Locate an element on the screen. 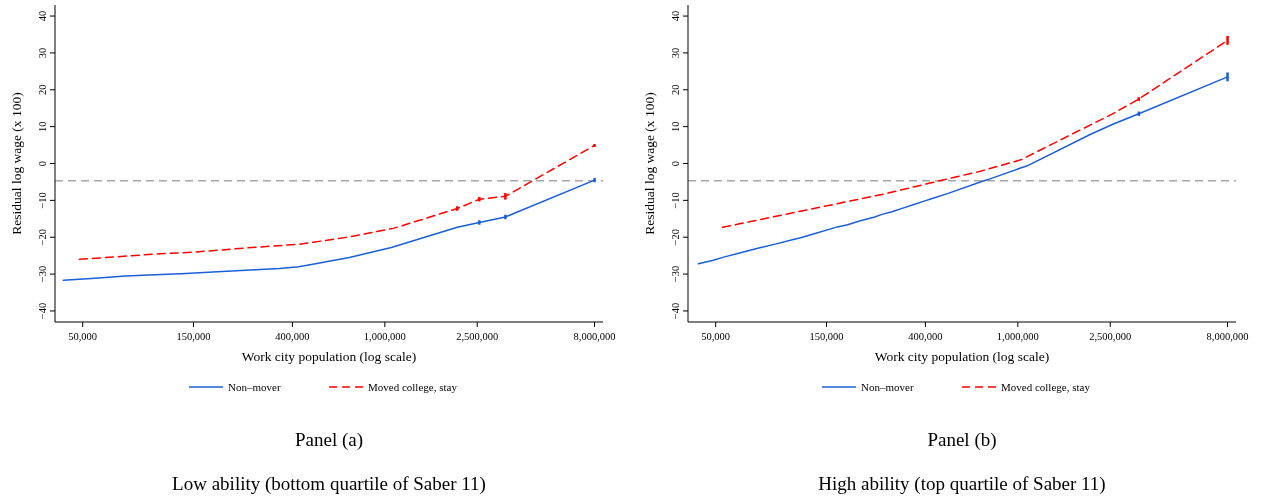 Image resolution: width=1267 pixels, height=500 pixels. text: Low ability (bottom quartile of Saber 11) is located at coordinates (329, 484).